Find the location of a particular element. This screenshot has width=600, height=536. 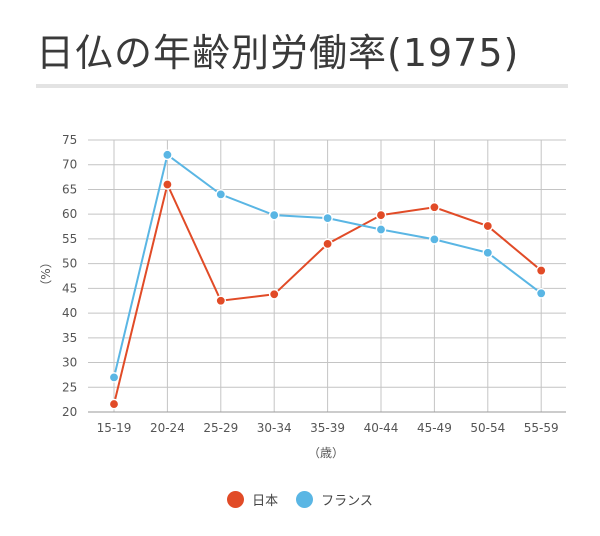

legend-swatch-japan is located at coordinates (236, 499).